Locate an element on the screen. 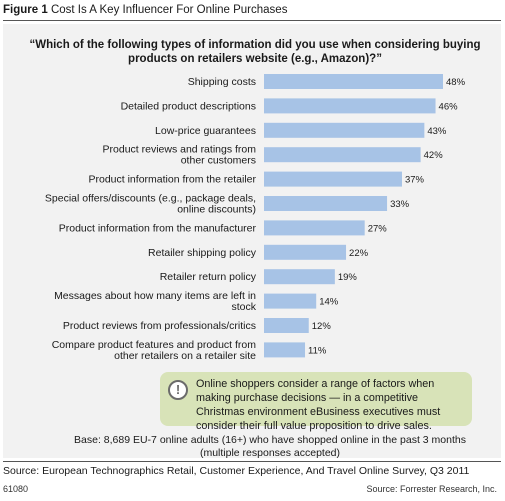  base-note-line2: (multiple responses accepted) is located at coordinates (270, 453).